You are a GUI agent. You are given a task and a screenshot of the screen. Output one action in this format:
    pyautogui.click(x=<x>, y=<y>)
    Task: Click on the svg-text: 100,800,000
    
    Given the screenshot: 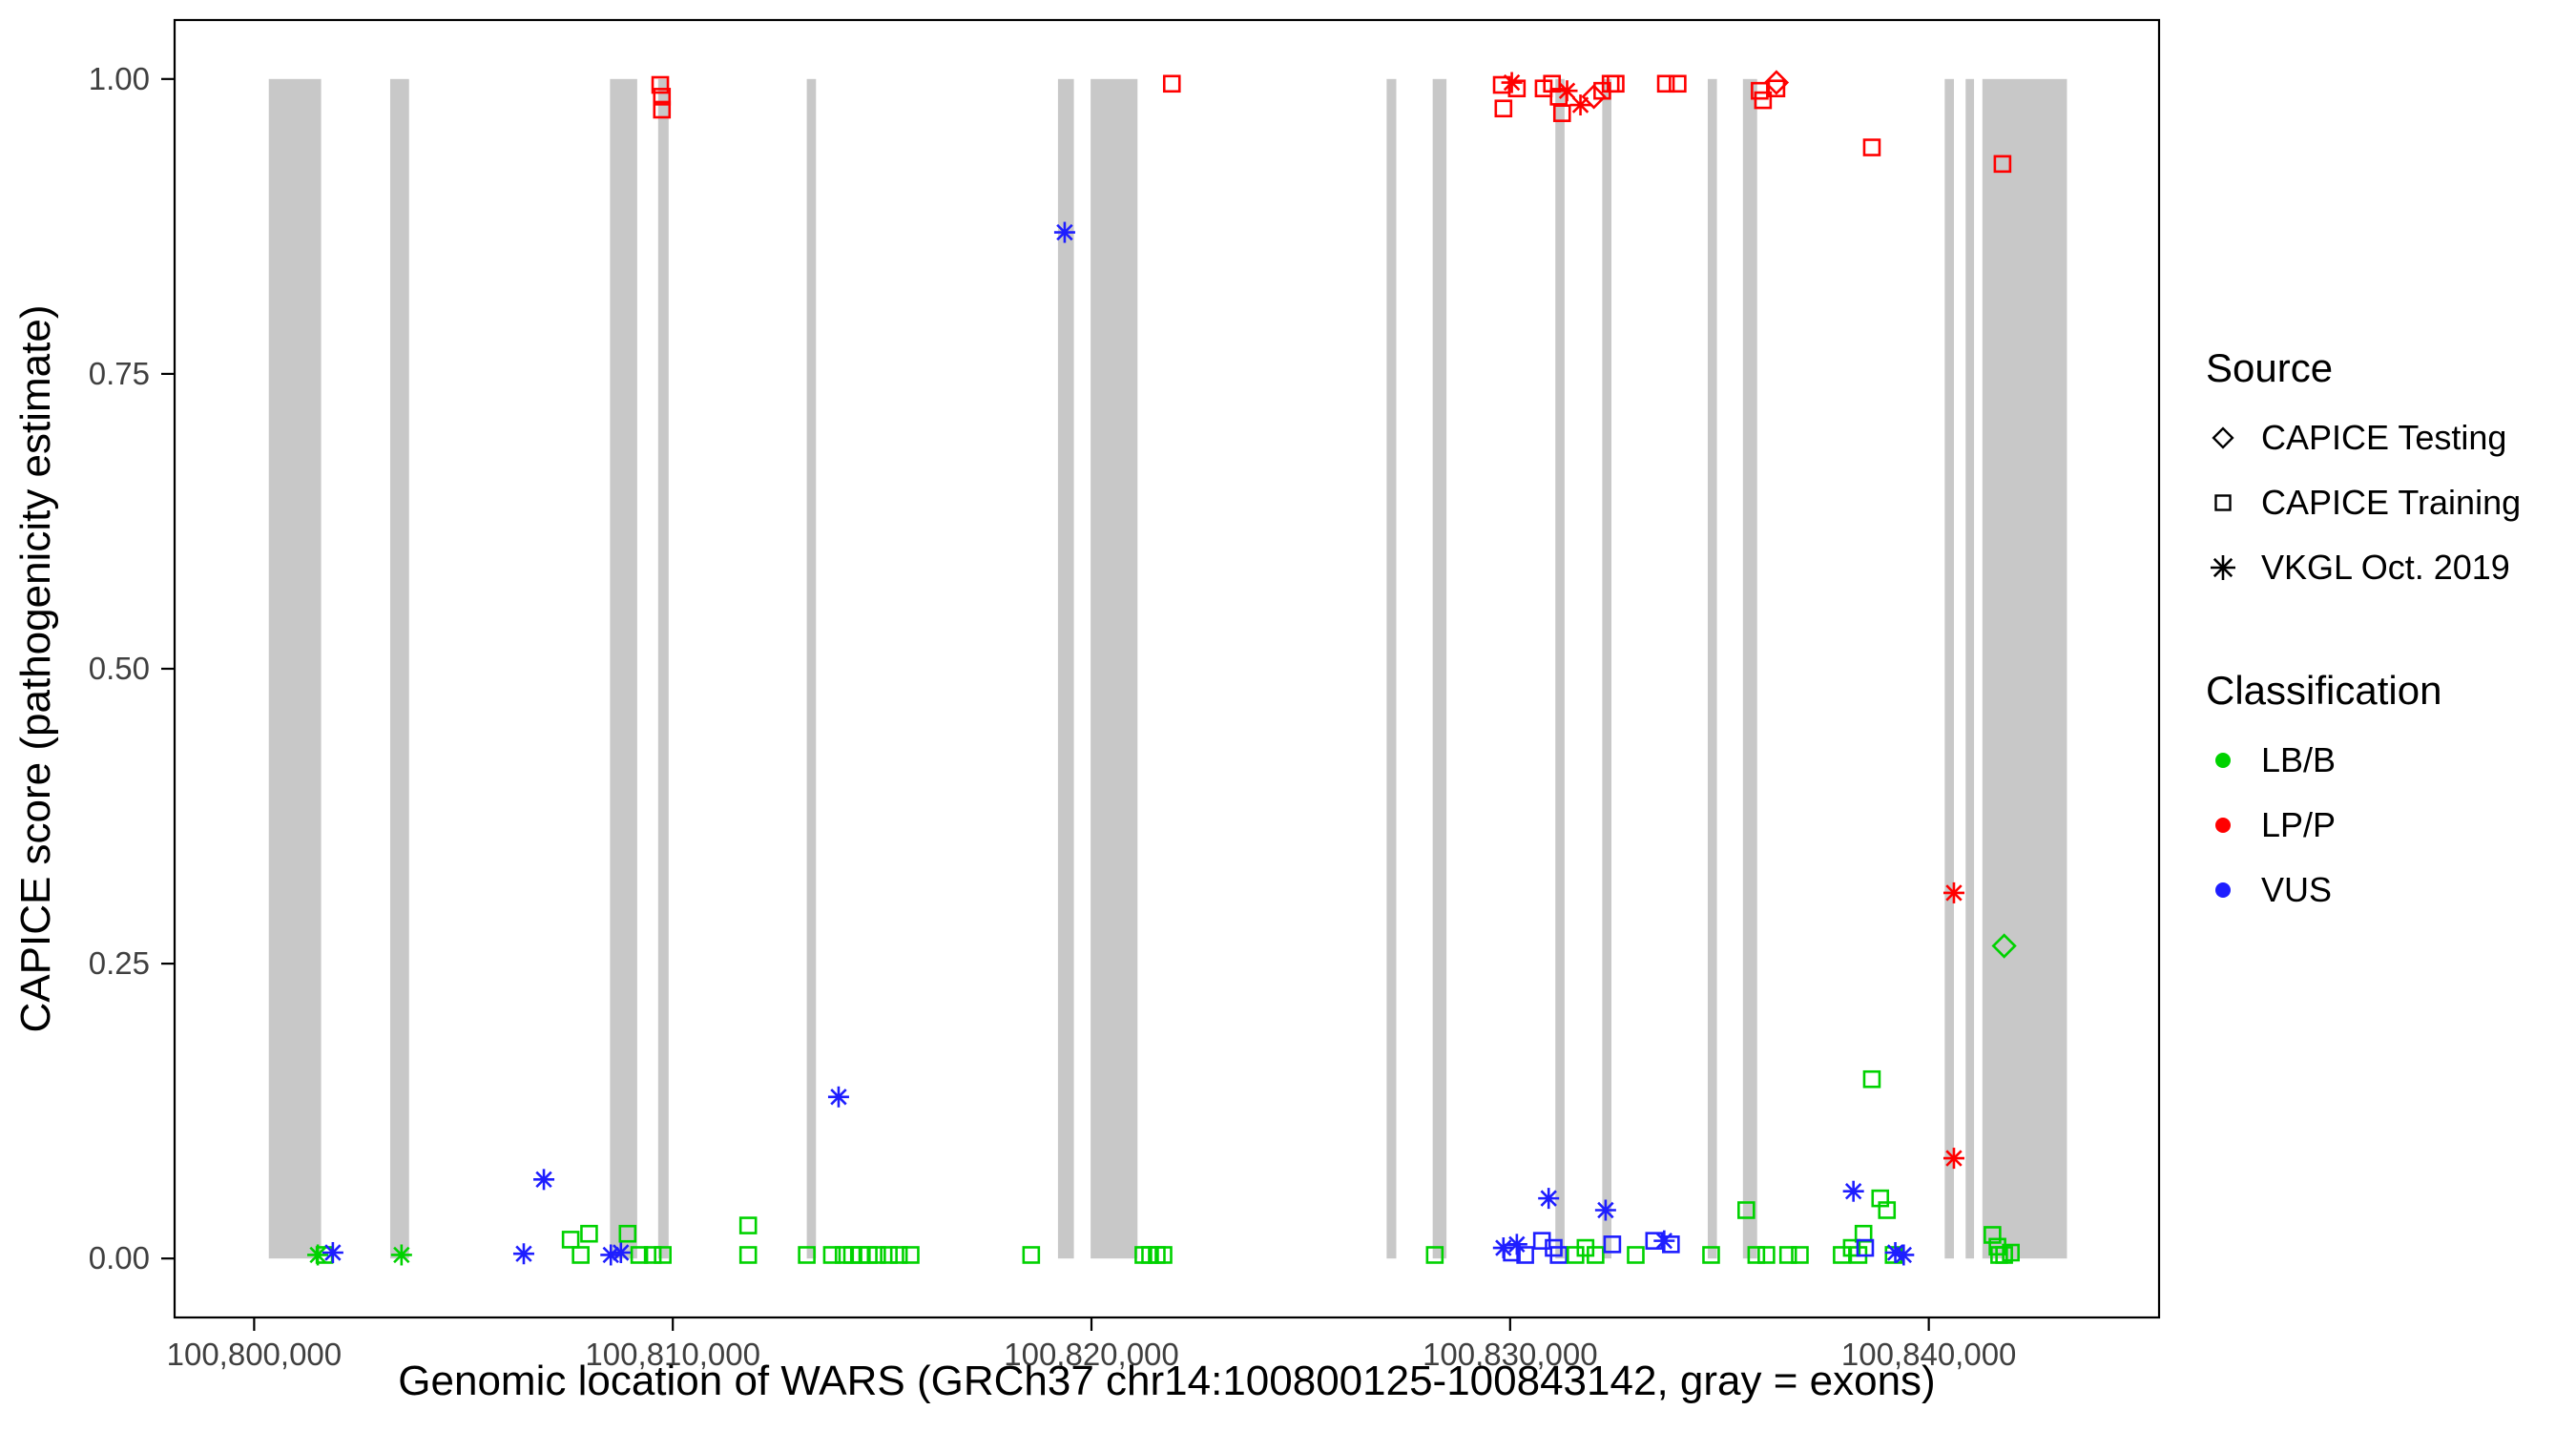 What is the action you would take?
    pyautogui.click(x=255, y=1354)
    